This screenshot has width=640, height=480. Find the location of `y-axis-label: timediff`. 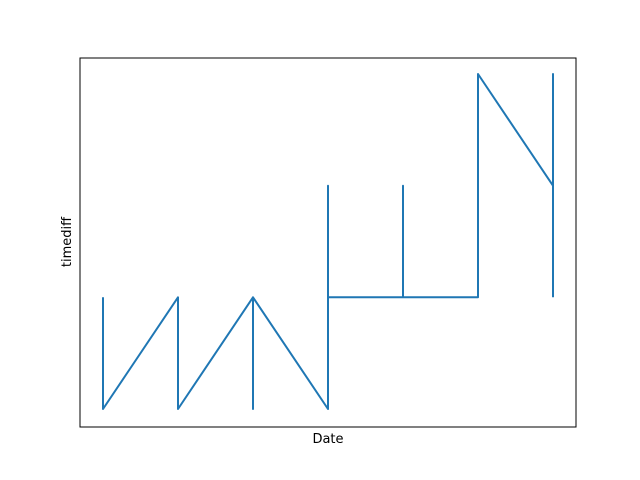

y-axis-label: timediff is located at coordinates (67, 241).